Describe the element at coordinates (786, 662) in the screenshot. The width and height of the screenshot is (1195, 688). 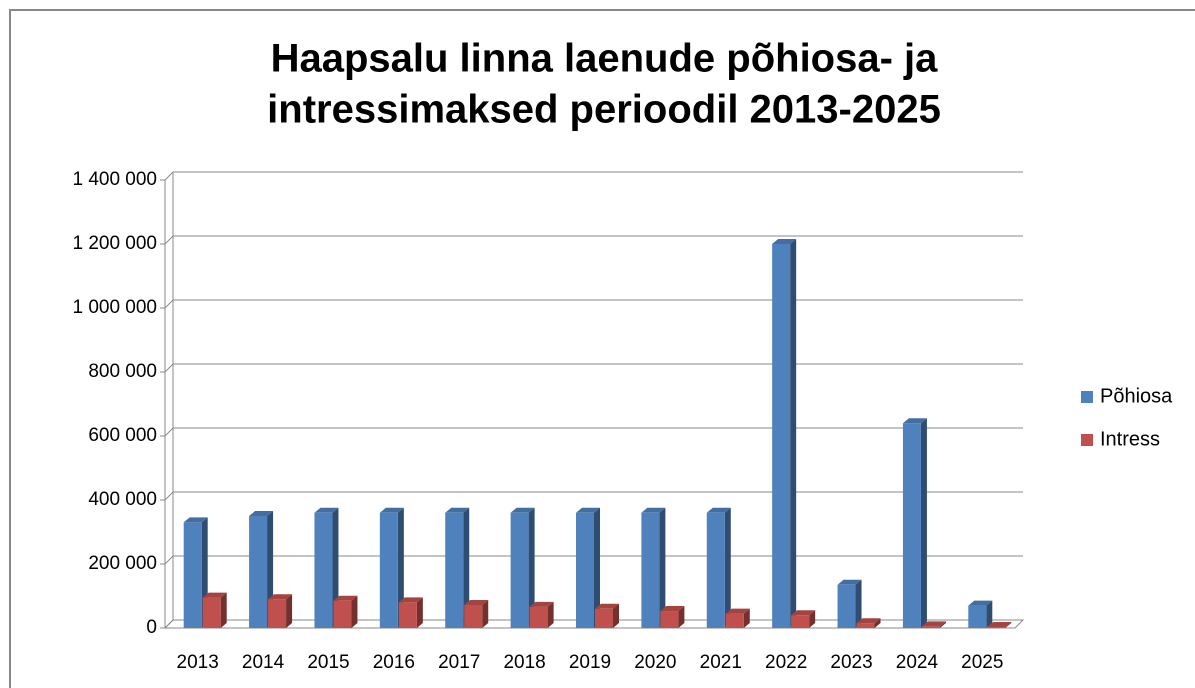
I see `x-tick-label: 2022` at that location.